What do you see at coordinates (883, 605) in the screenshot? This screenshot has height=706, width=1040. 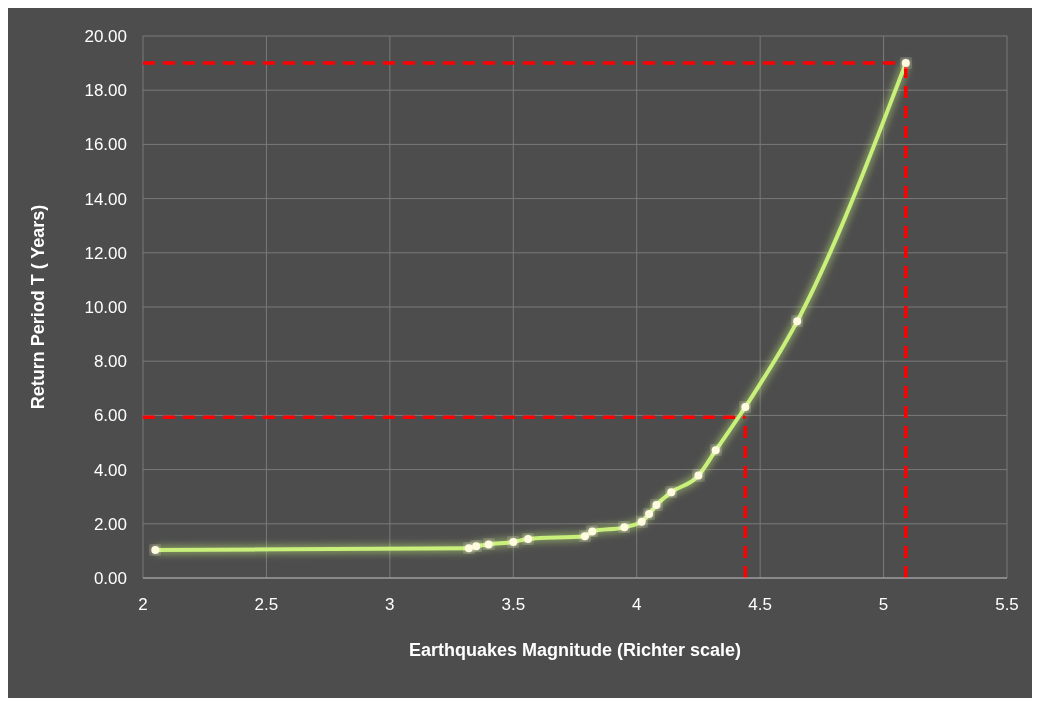 I see `x-tick-label: 5` at bounding box center [883, 605].